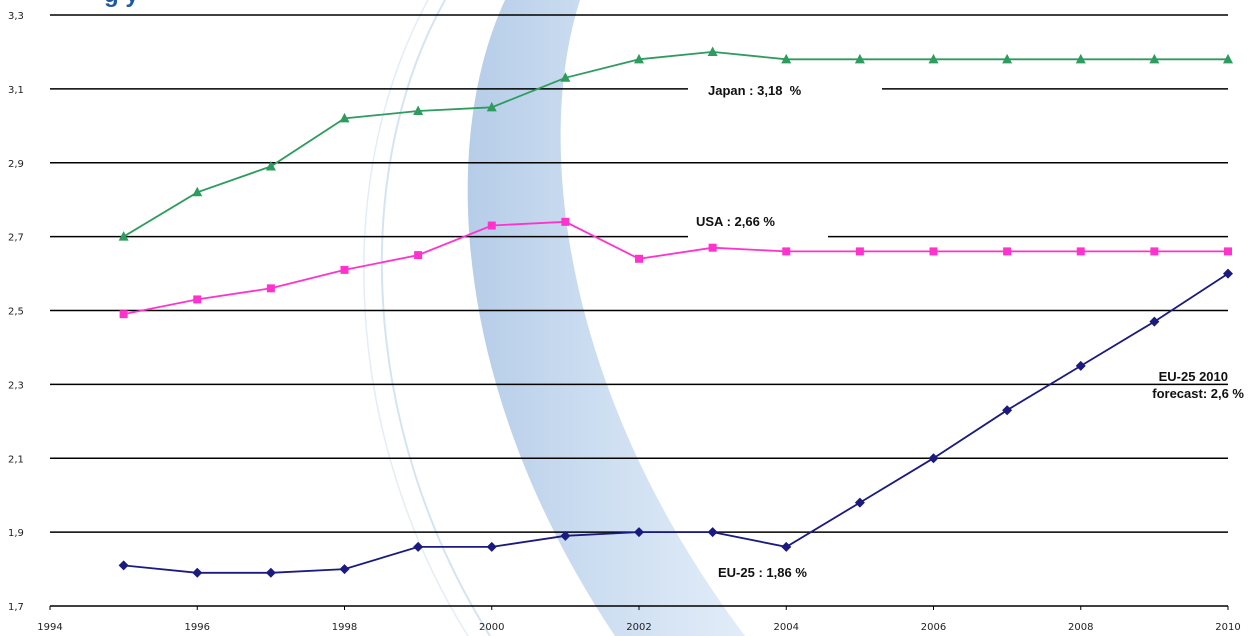 The height and width of the screenshot is (636, 1249). What do you see at coordinates (121, 4) in the screenshot?
I see `header-title-fragment: g y` at bounding box center [121, 4].